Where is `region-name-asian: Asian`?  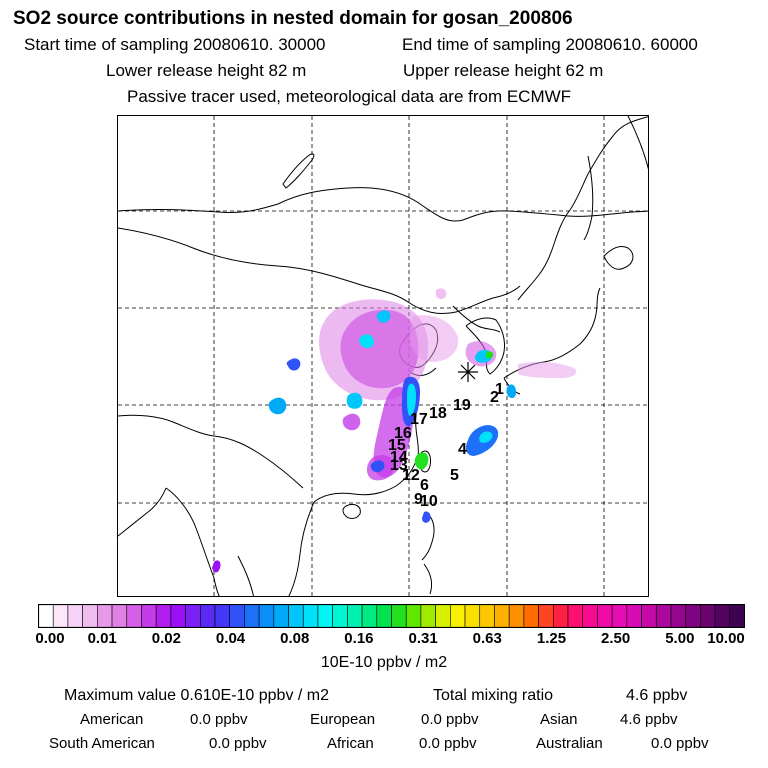 region-name-asian: Asian is located at coordinates (559, 719).